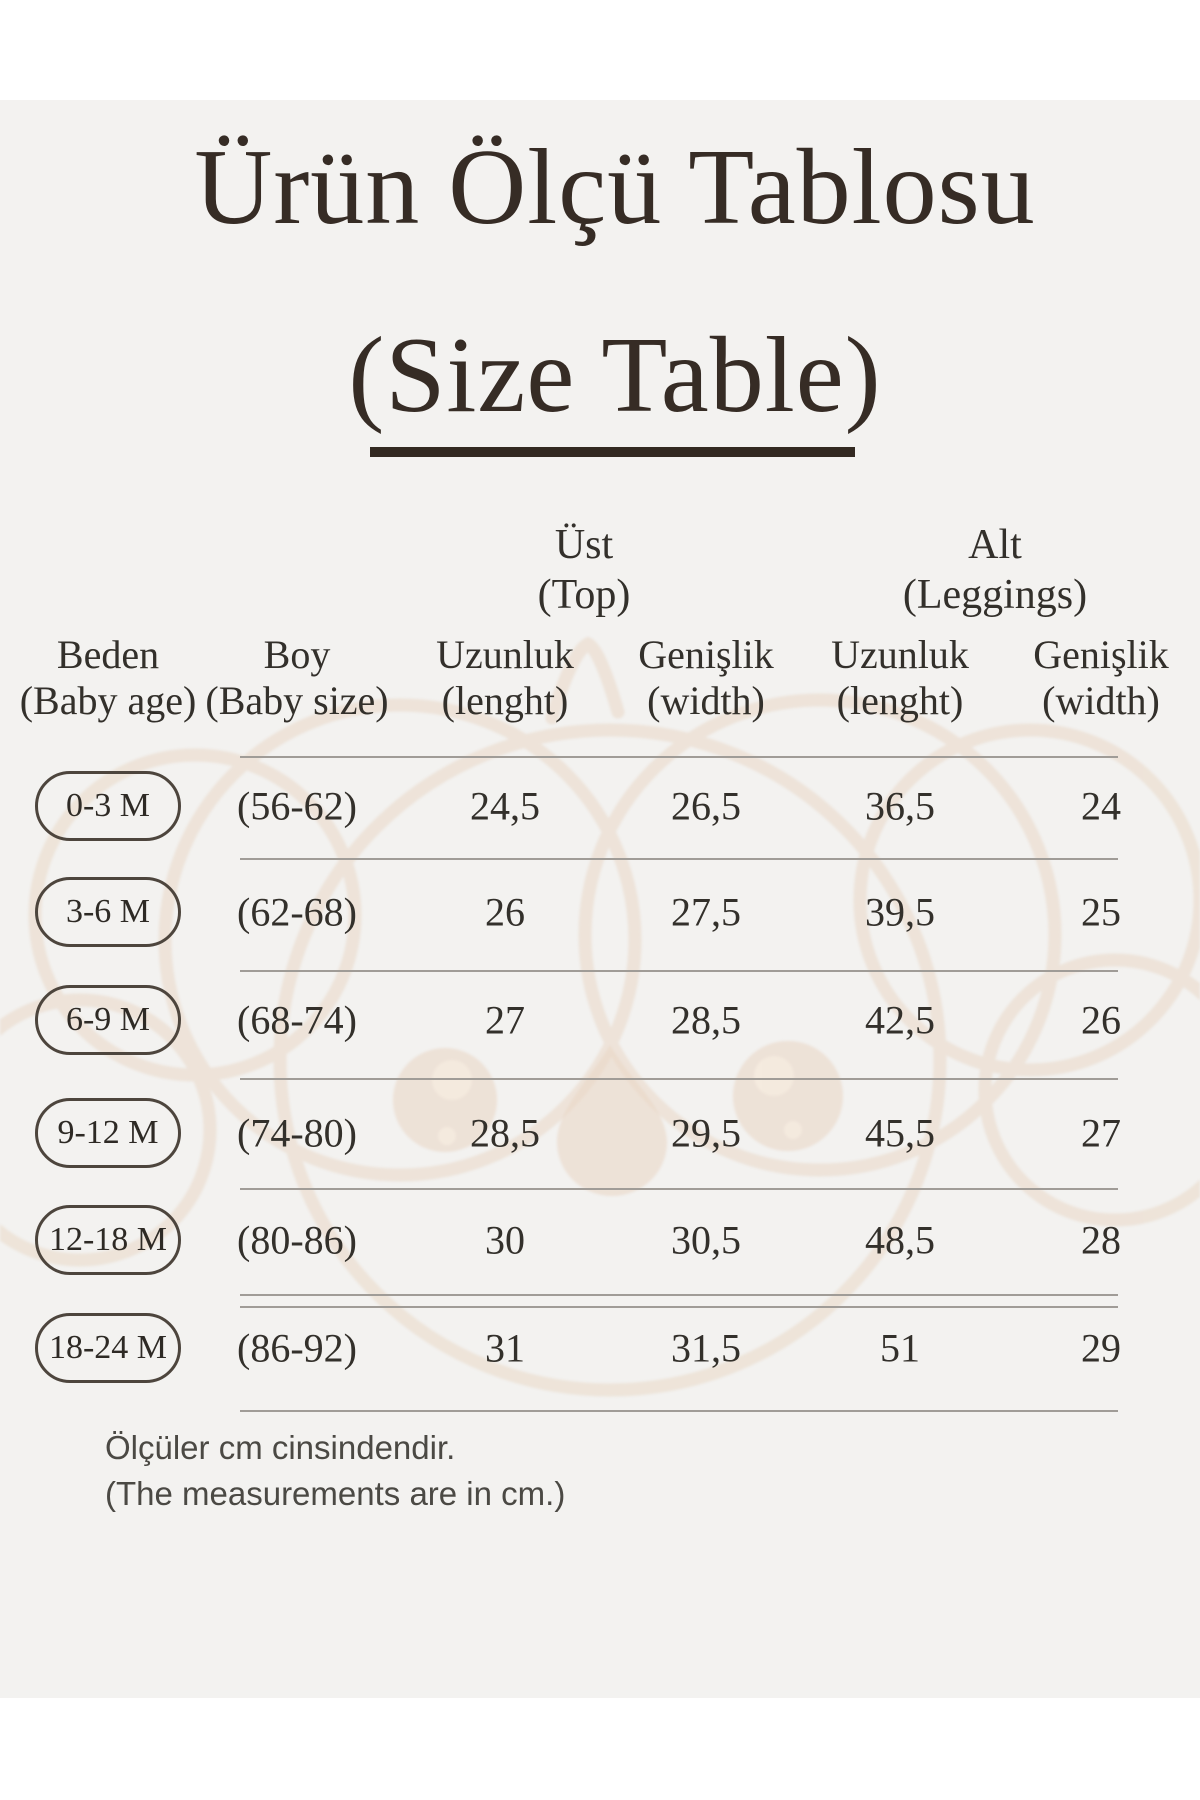 The width and height of the screenshot is (1200, 1800). I want to click on size-pill: 12-18 M, so click(108, 1240).